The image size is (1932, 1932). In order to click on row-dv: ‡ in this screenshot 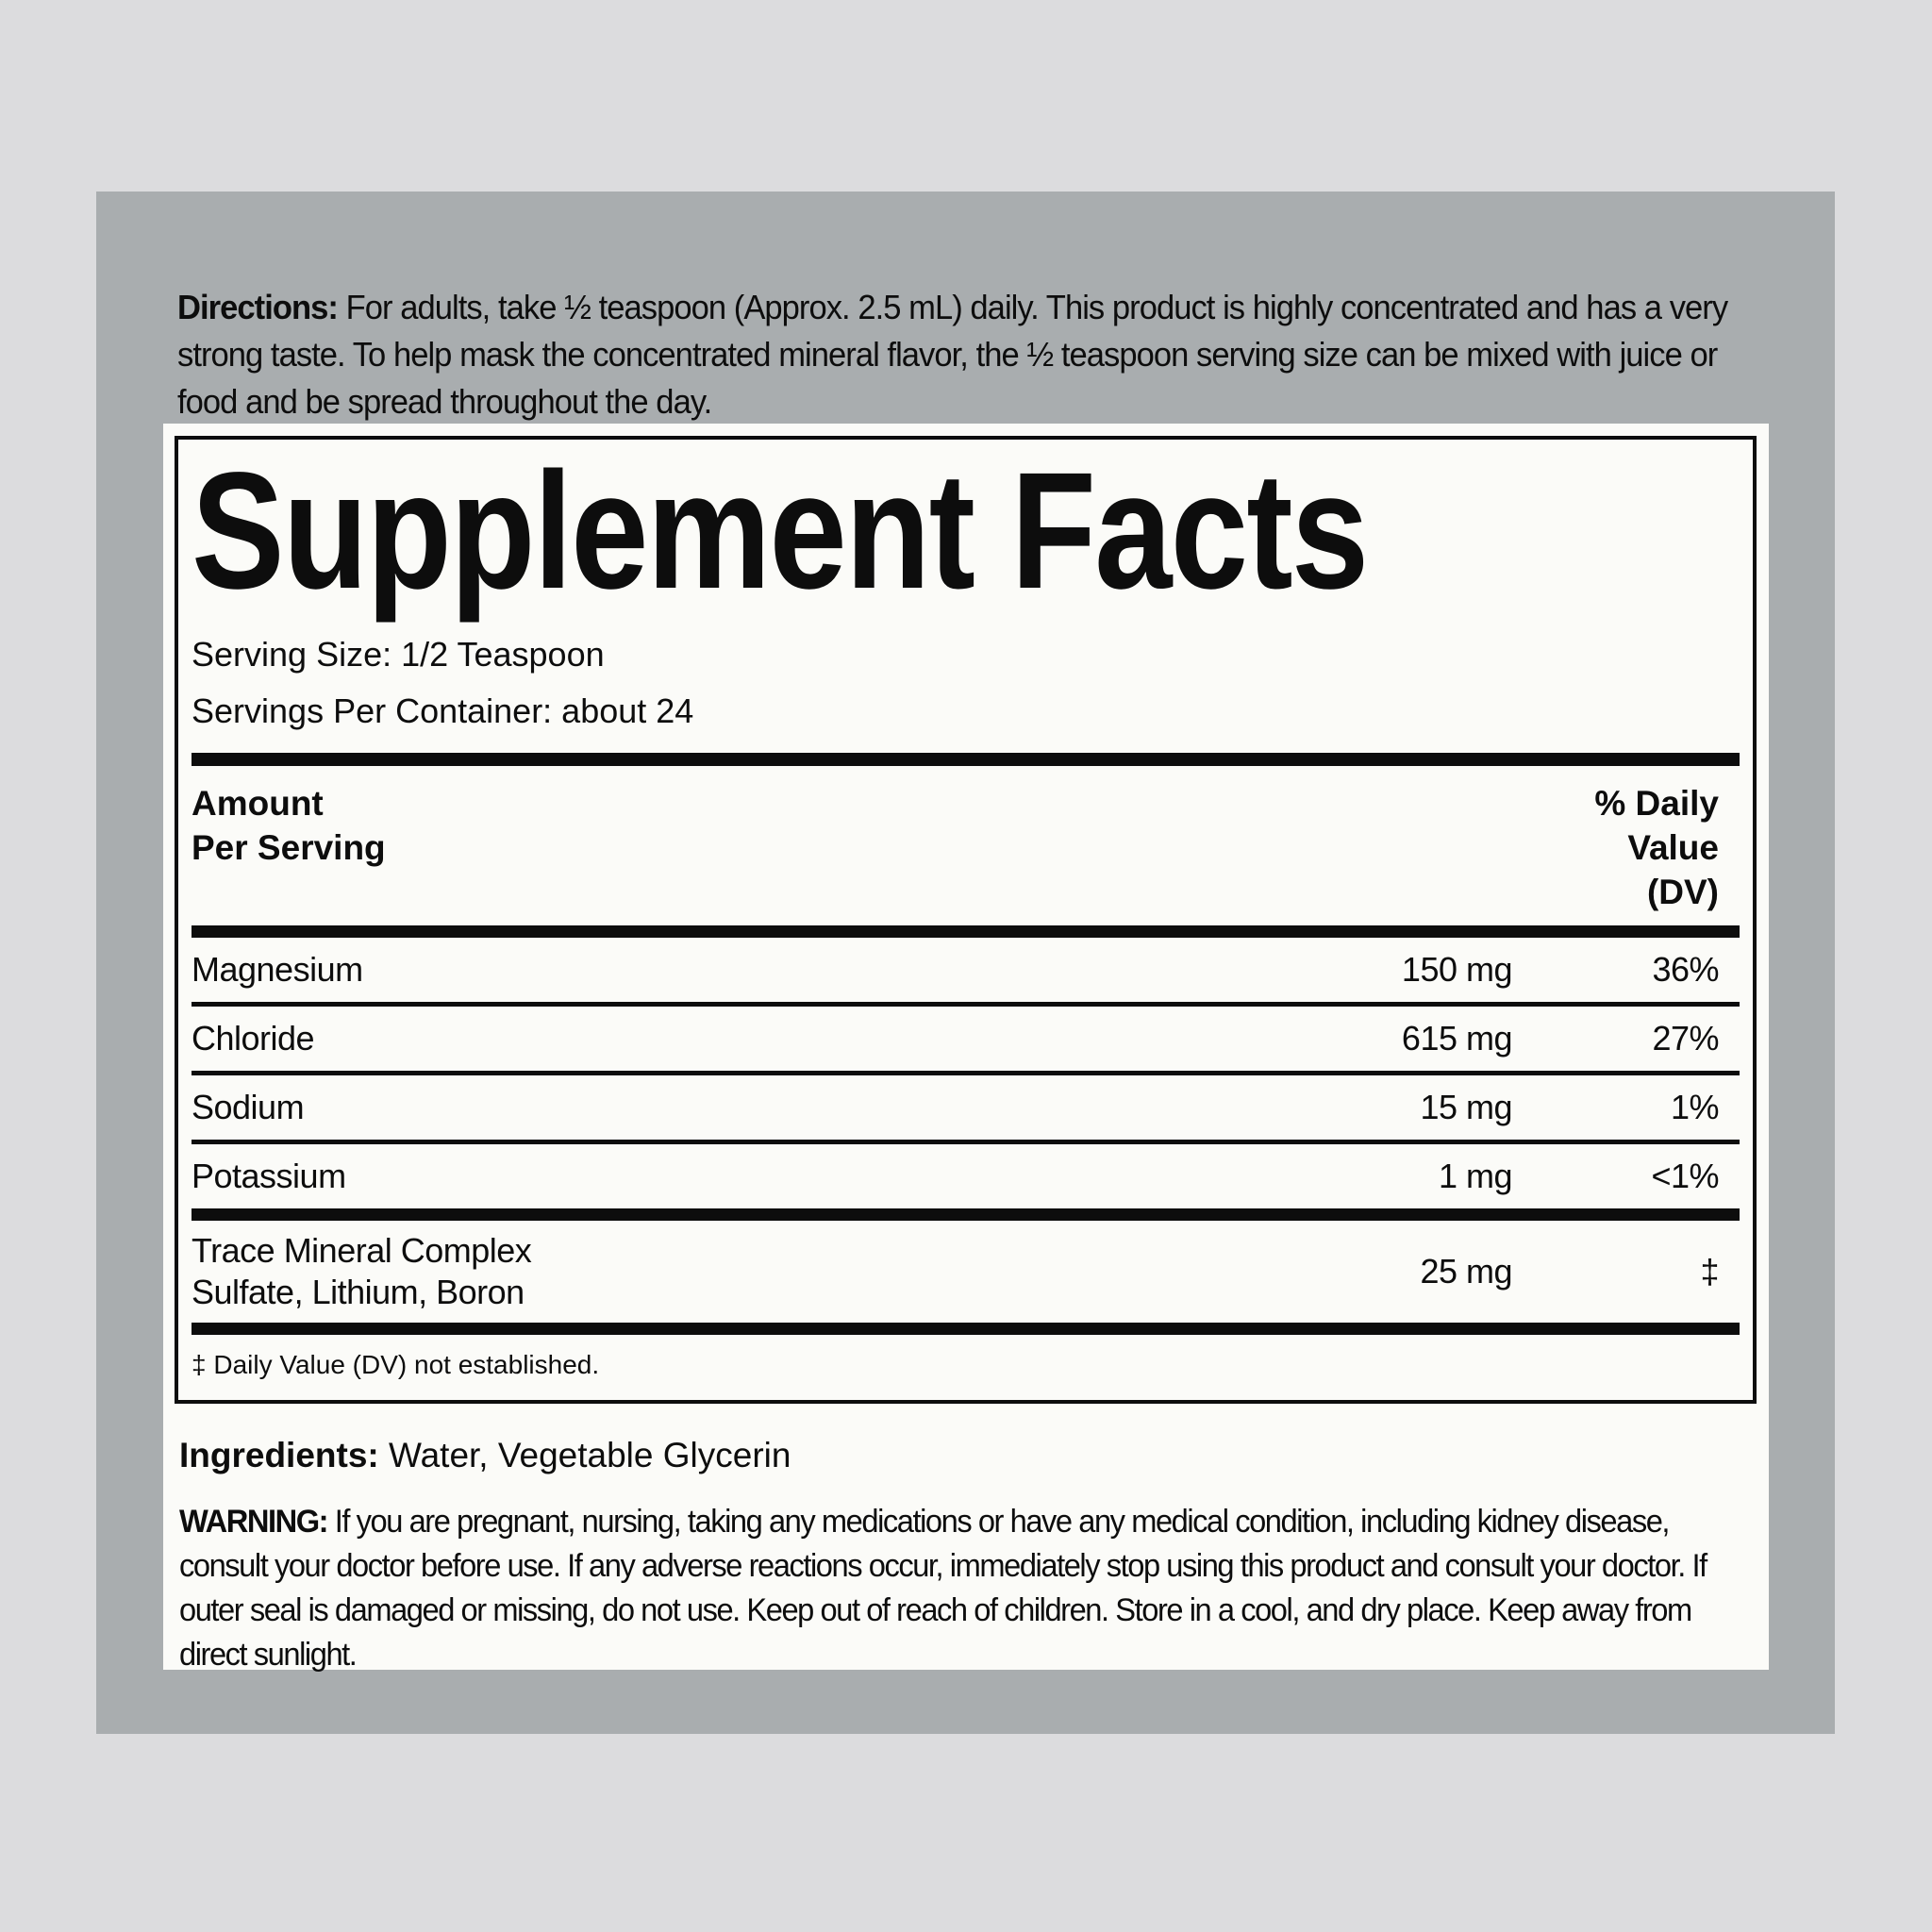, I will do `click(1709, 1272)`.